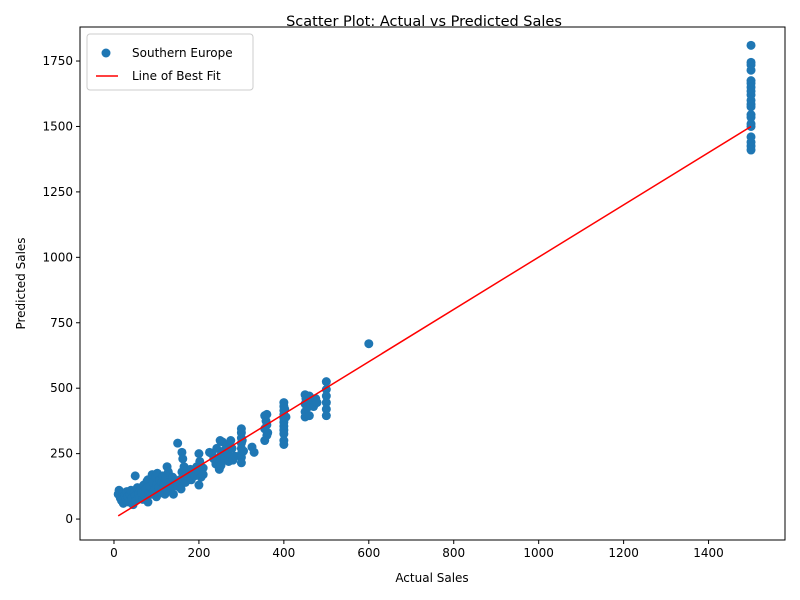 The width and height of the screenshot is (800, 600). What do you see at coordinates (61, 290) in the screenshot?
I see `y-axis-ticks: 0 250 500 750 1000 1250 1500 1750` at bounding box center [61, 290].